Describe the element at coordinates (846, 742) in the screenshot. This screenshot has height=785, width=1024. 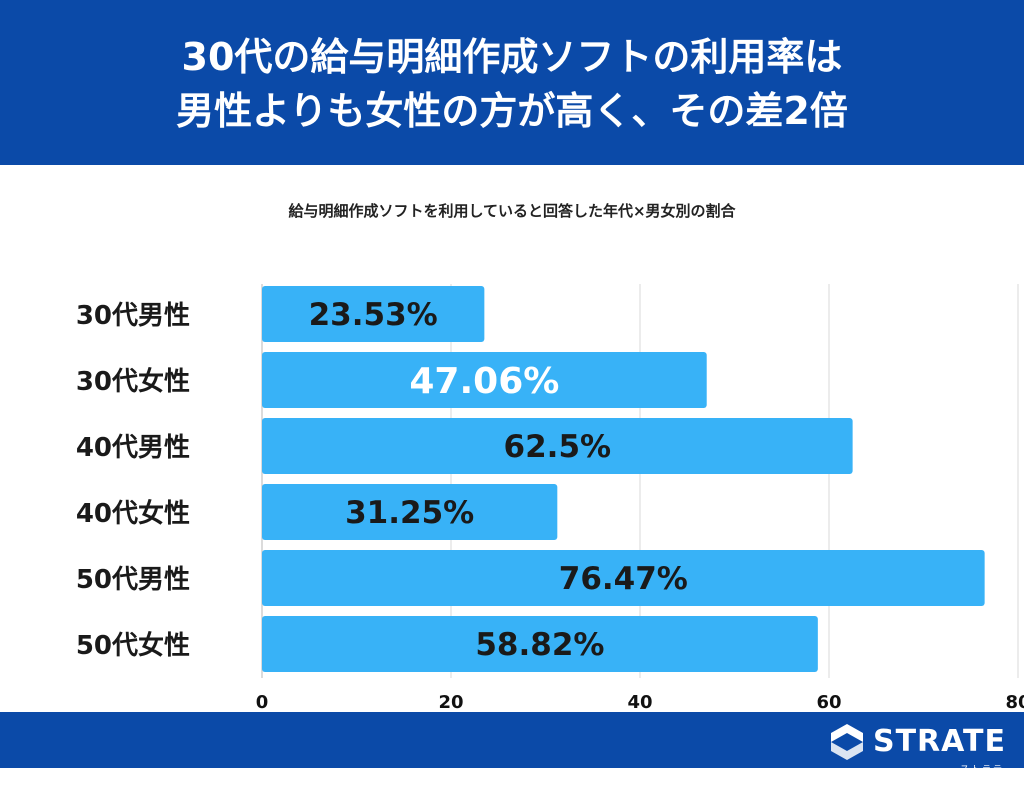
I see `strate-logo-icon` at that location.